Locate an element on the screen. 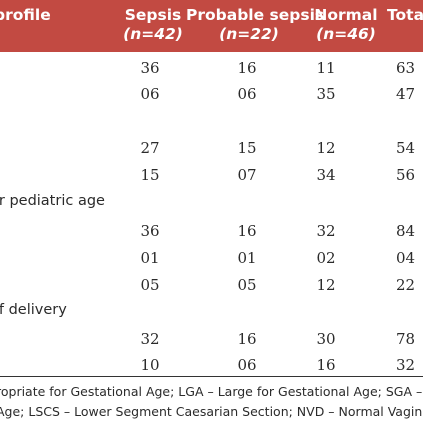  cell-total: 22 is located at coordinates (406, 285).